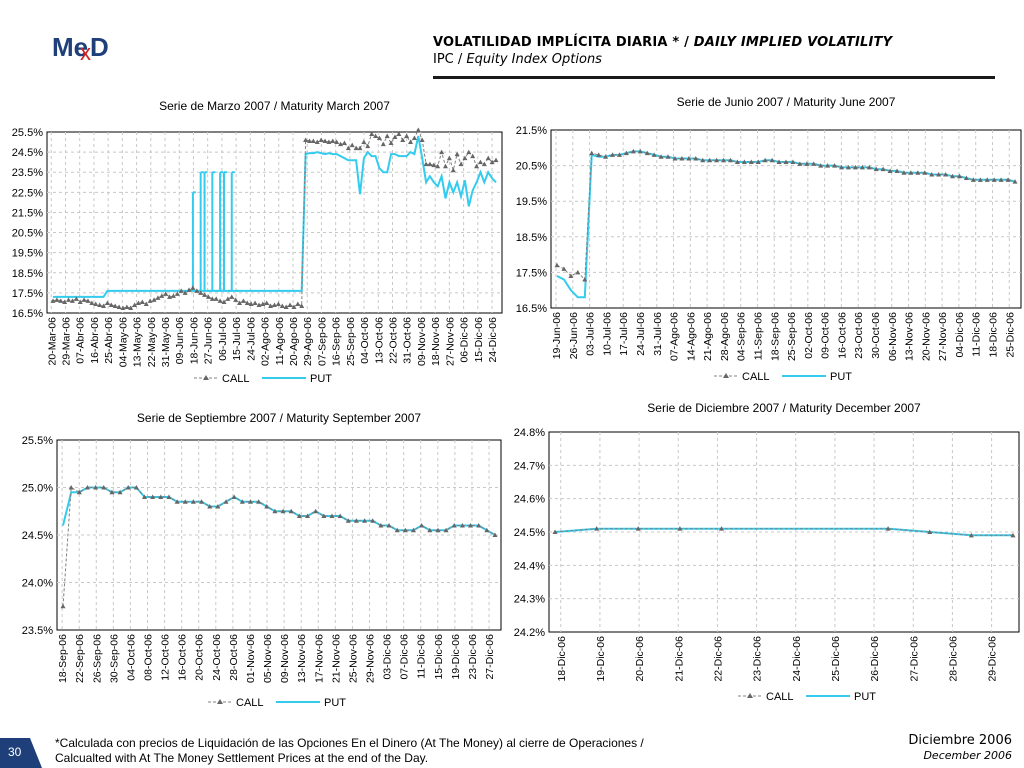 Image resolution: width=1024 pixels, height=768 pixels. I want to click on header-subtitle: IPC / Equity Index Options, so click(662, 59).